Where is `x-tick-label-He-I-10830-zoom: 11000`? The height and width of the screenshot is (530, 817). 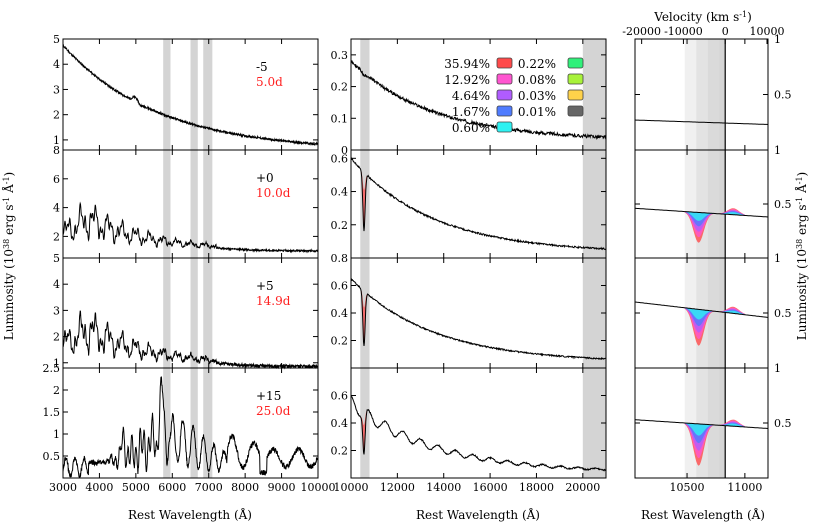 x-tick-label-He-I-10830-zoom: 11000 is located at coordinates (744, 487).